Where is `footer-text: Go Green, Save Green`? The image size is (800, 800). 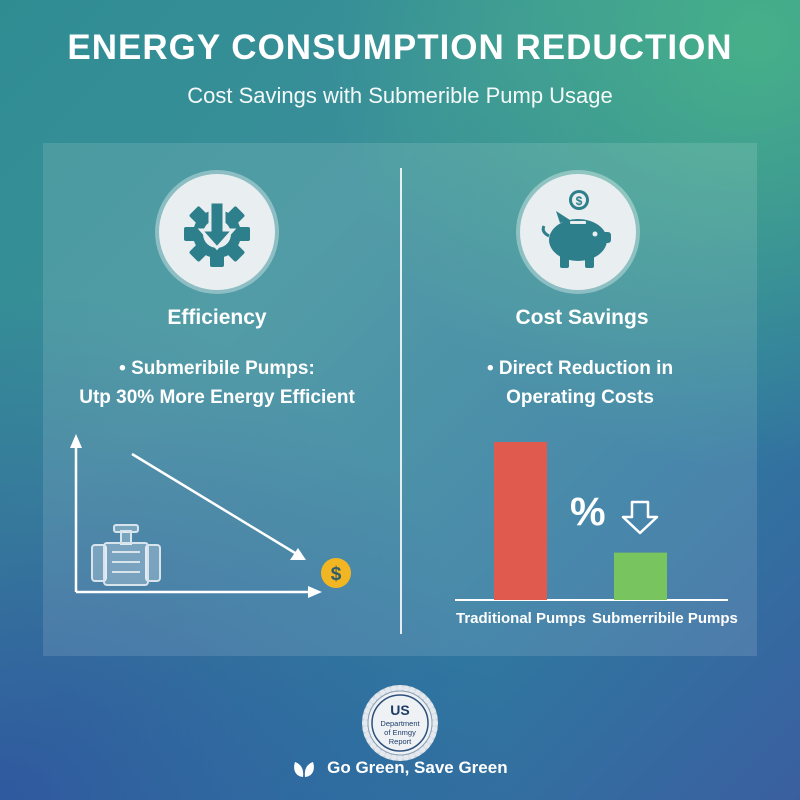
footer-text: Go Green, Save Green is located at coordinates (417, 767).